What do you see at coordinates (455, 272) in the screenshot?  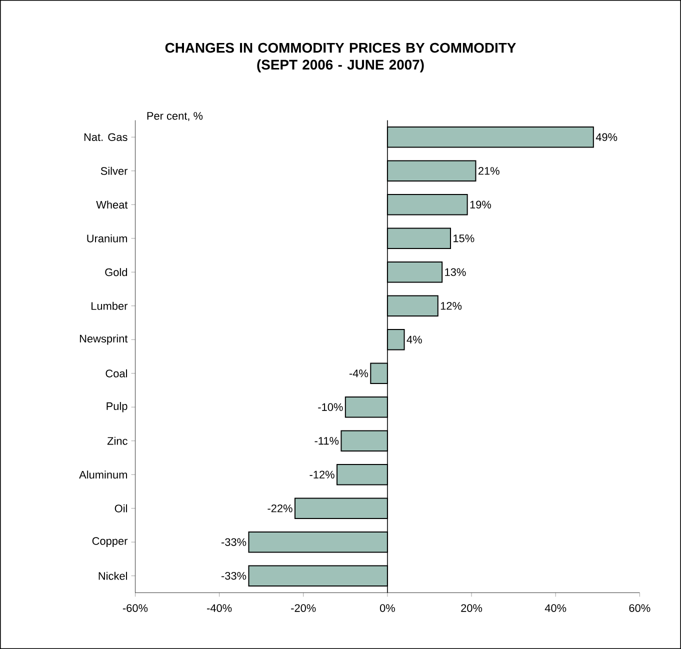 I see `data-label: 13%` at bounding box center [455, 272].